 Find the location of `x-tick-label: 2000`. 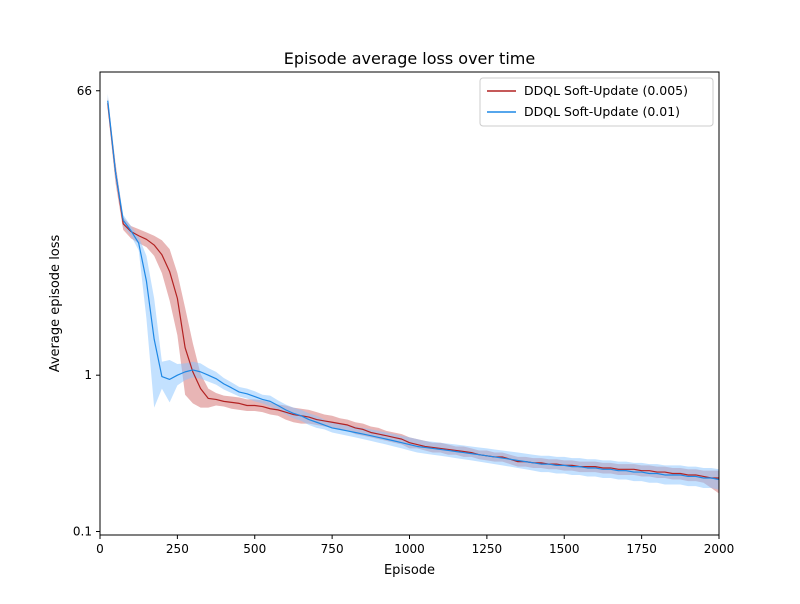

x-tick-label: 2000 is located at coordinates (719, 549).